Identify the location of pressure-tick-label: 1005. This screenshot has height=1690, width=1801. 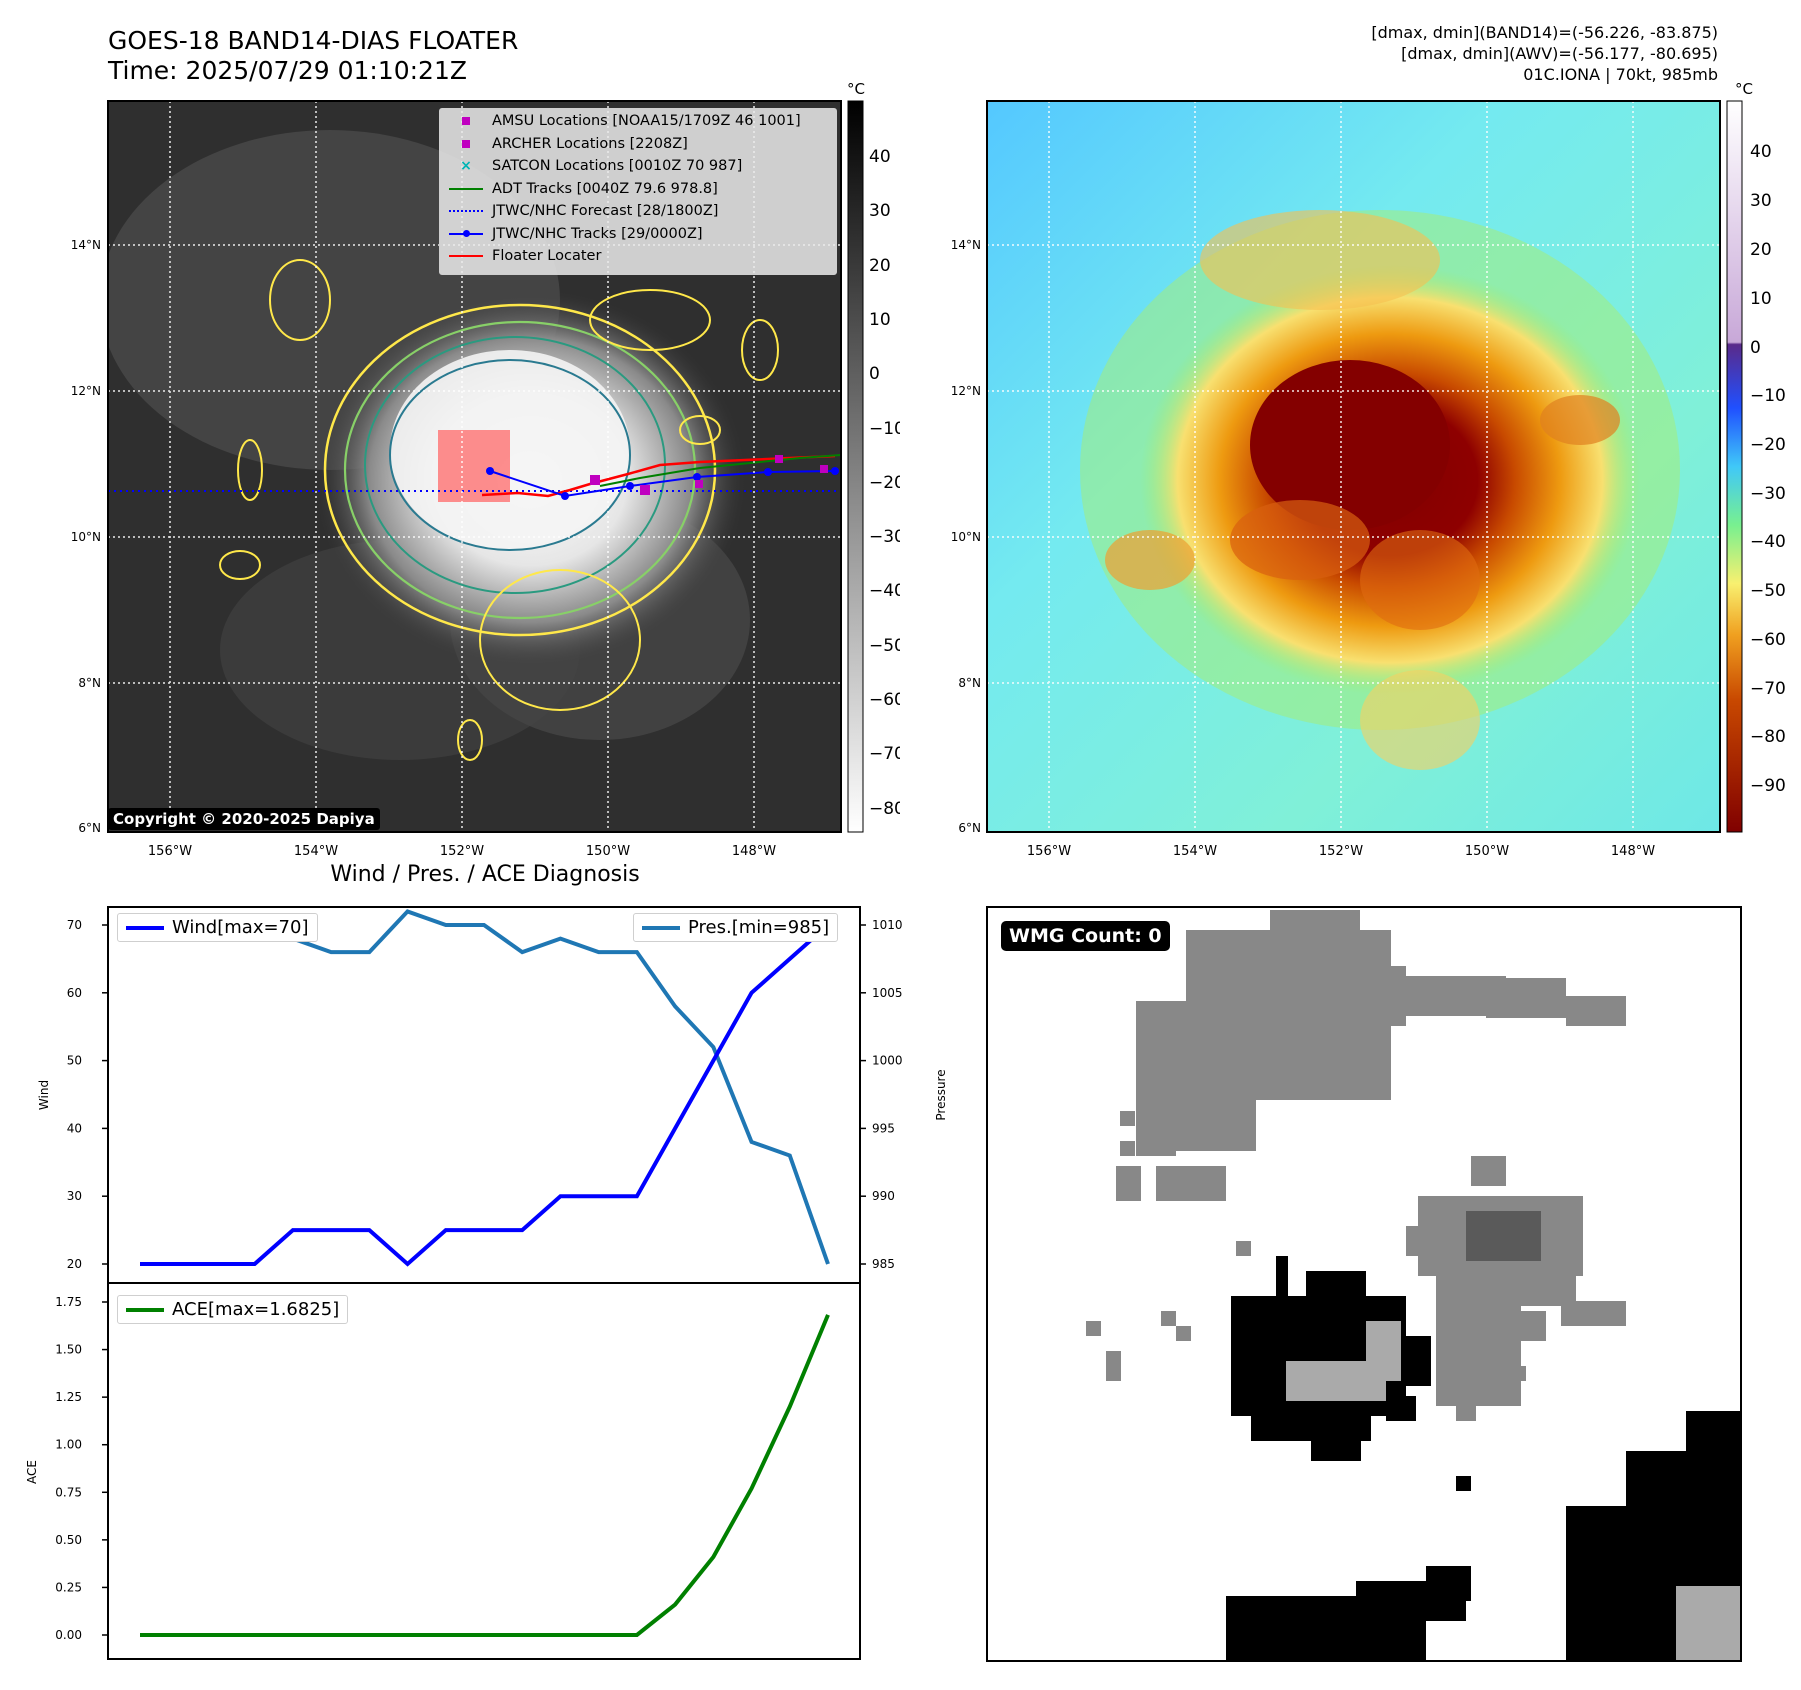
(887, 993).